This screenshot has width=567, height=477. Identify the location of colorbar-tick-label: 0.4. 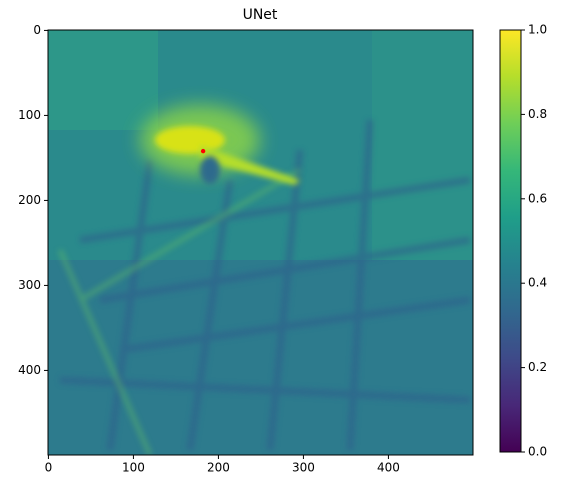
(537, 283).